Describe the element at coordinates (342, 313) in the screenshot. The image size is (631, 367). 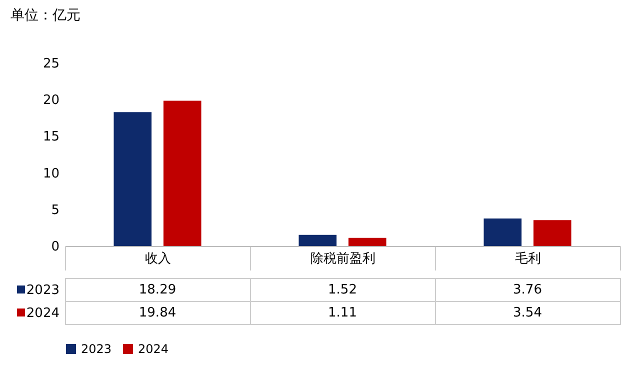
I see `data-label: 1.11` at that location.